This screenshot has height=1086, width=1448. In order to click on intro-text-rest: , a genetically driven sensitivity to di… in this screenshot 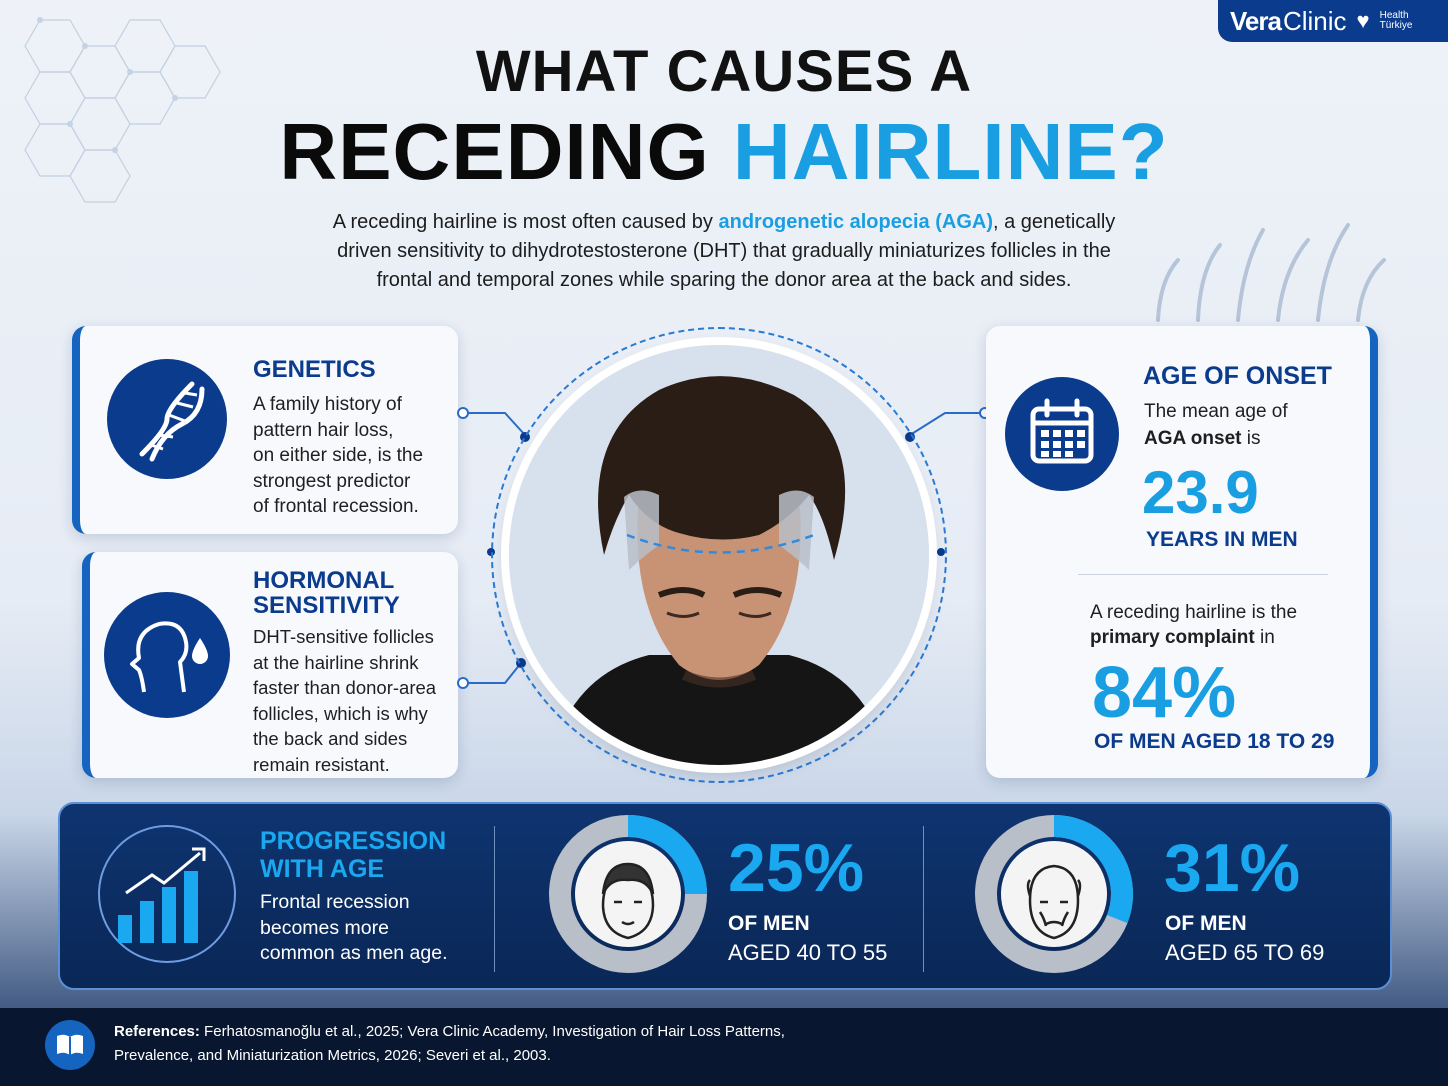, I will do `click(726, 251)`.